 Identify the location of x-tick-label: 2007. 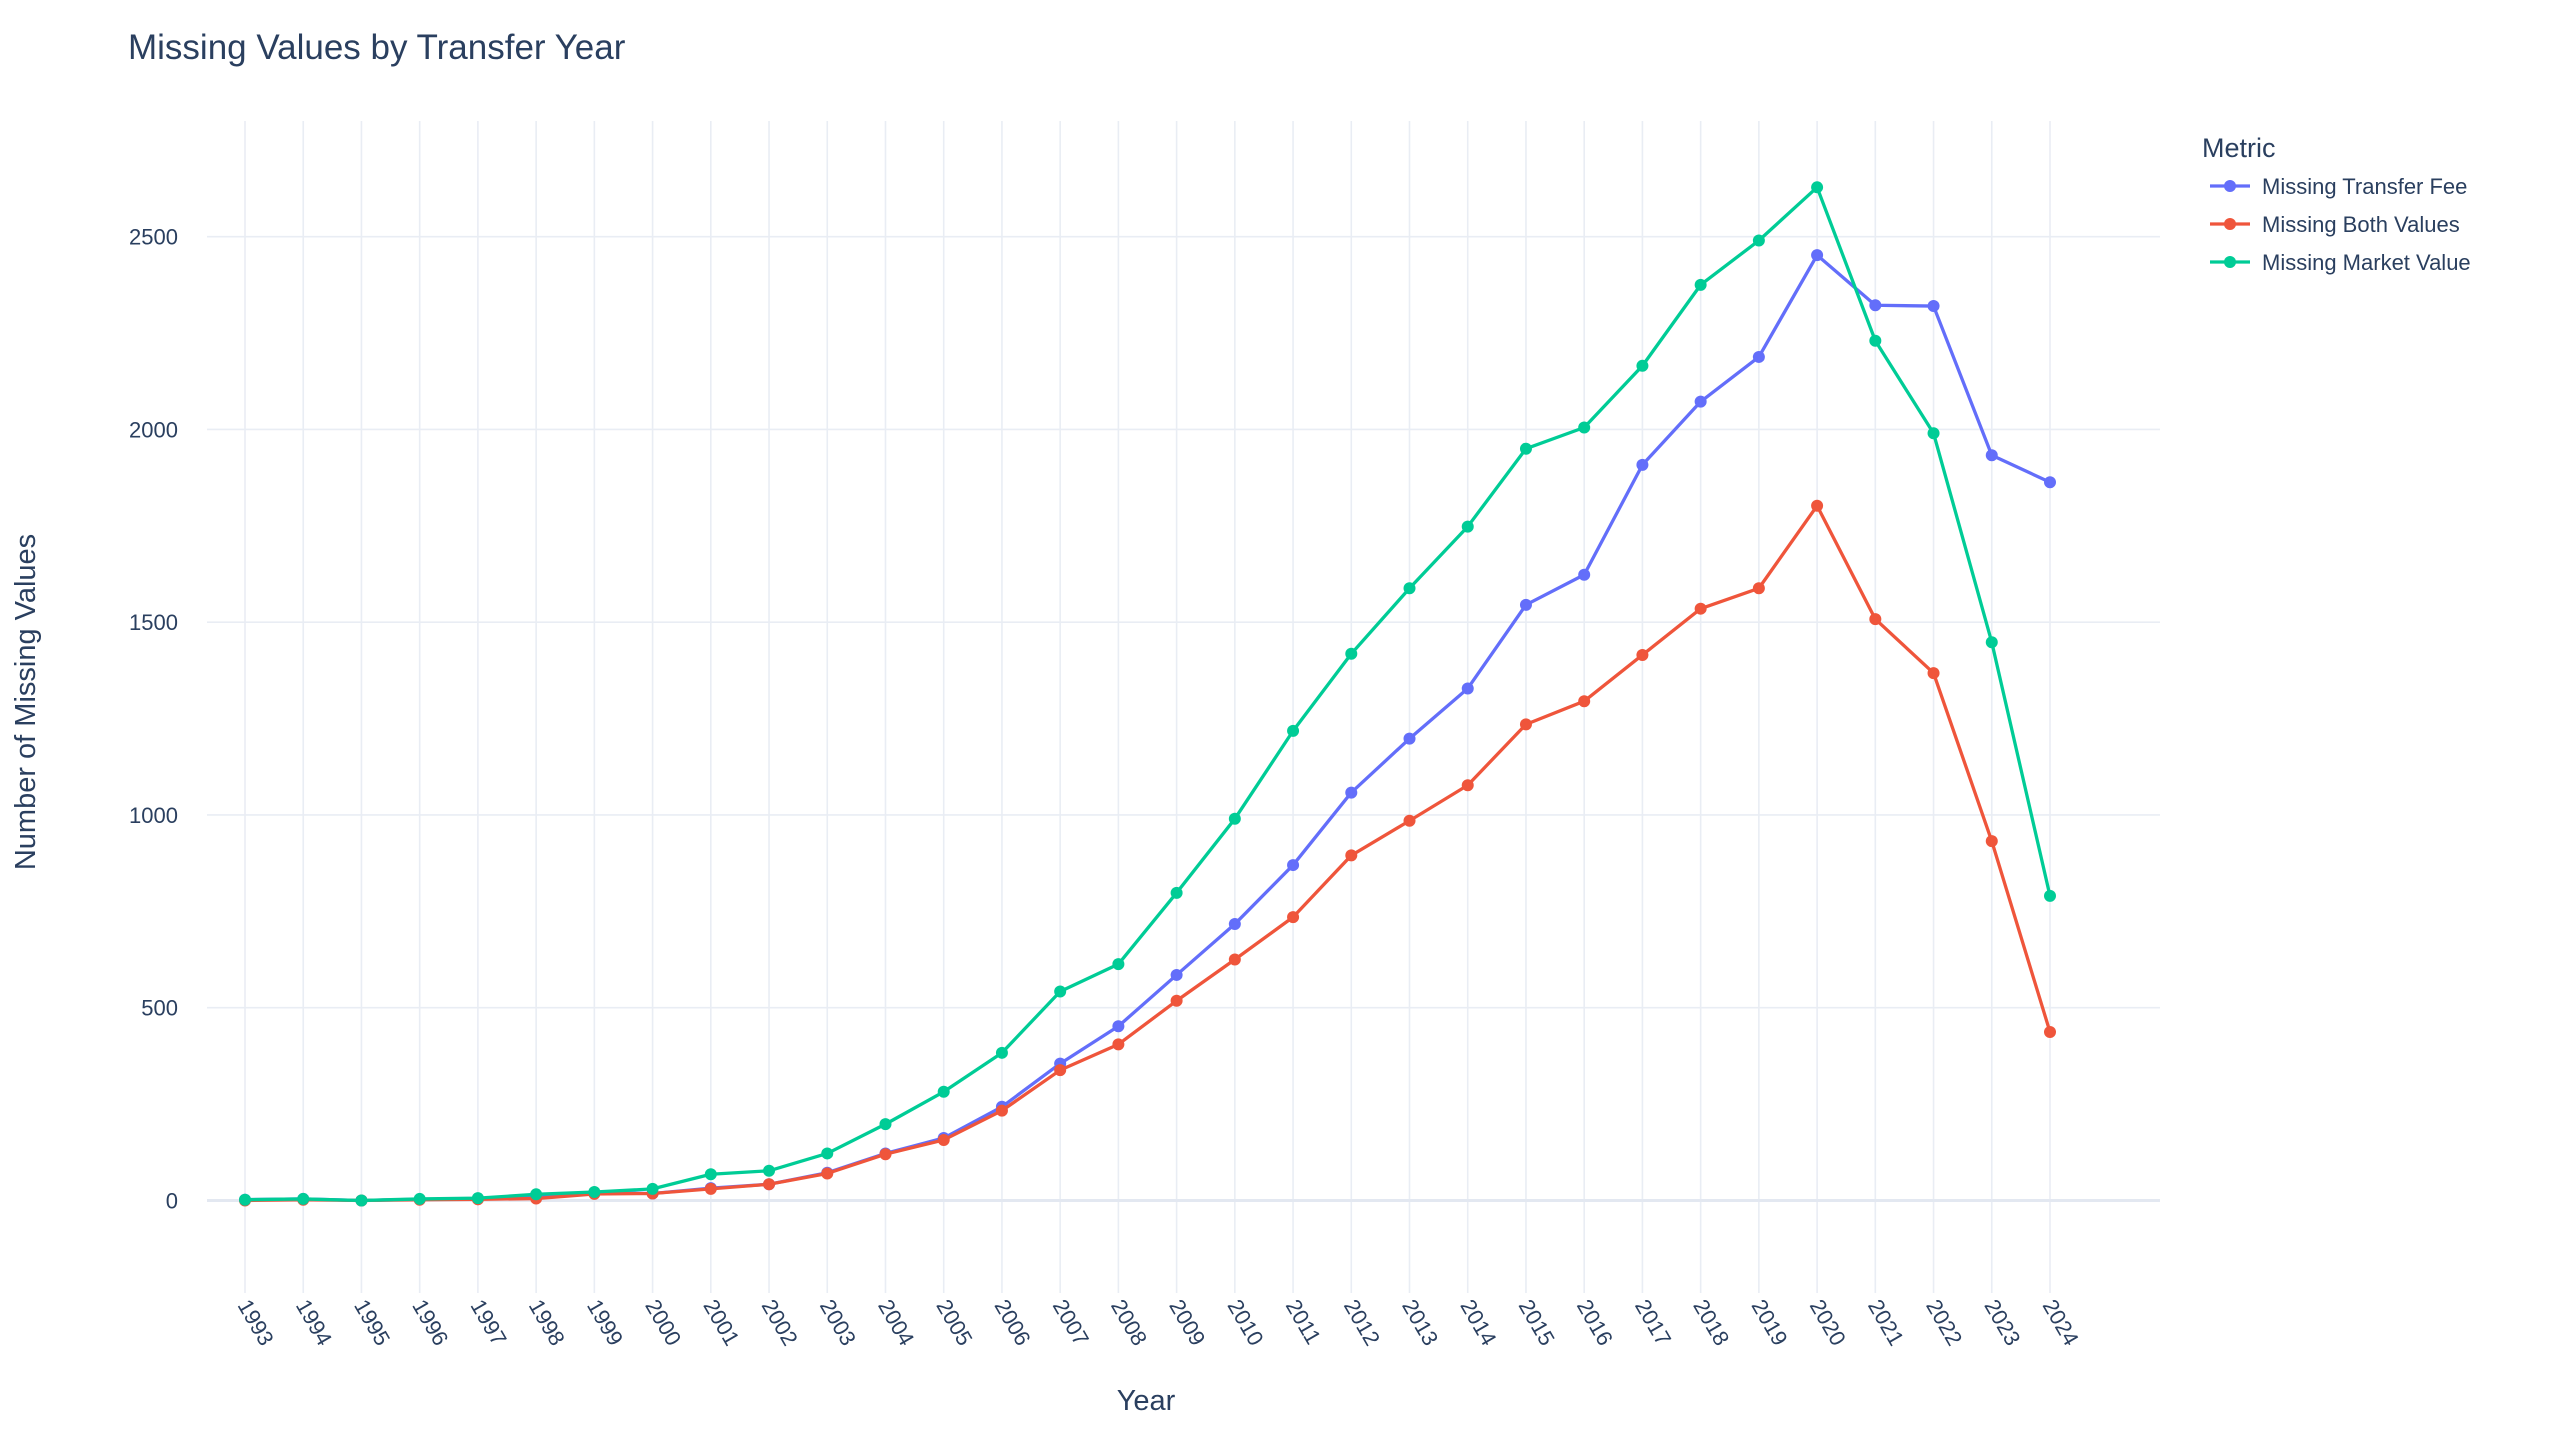
(1071, 1322).